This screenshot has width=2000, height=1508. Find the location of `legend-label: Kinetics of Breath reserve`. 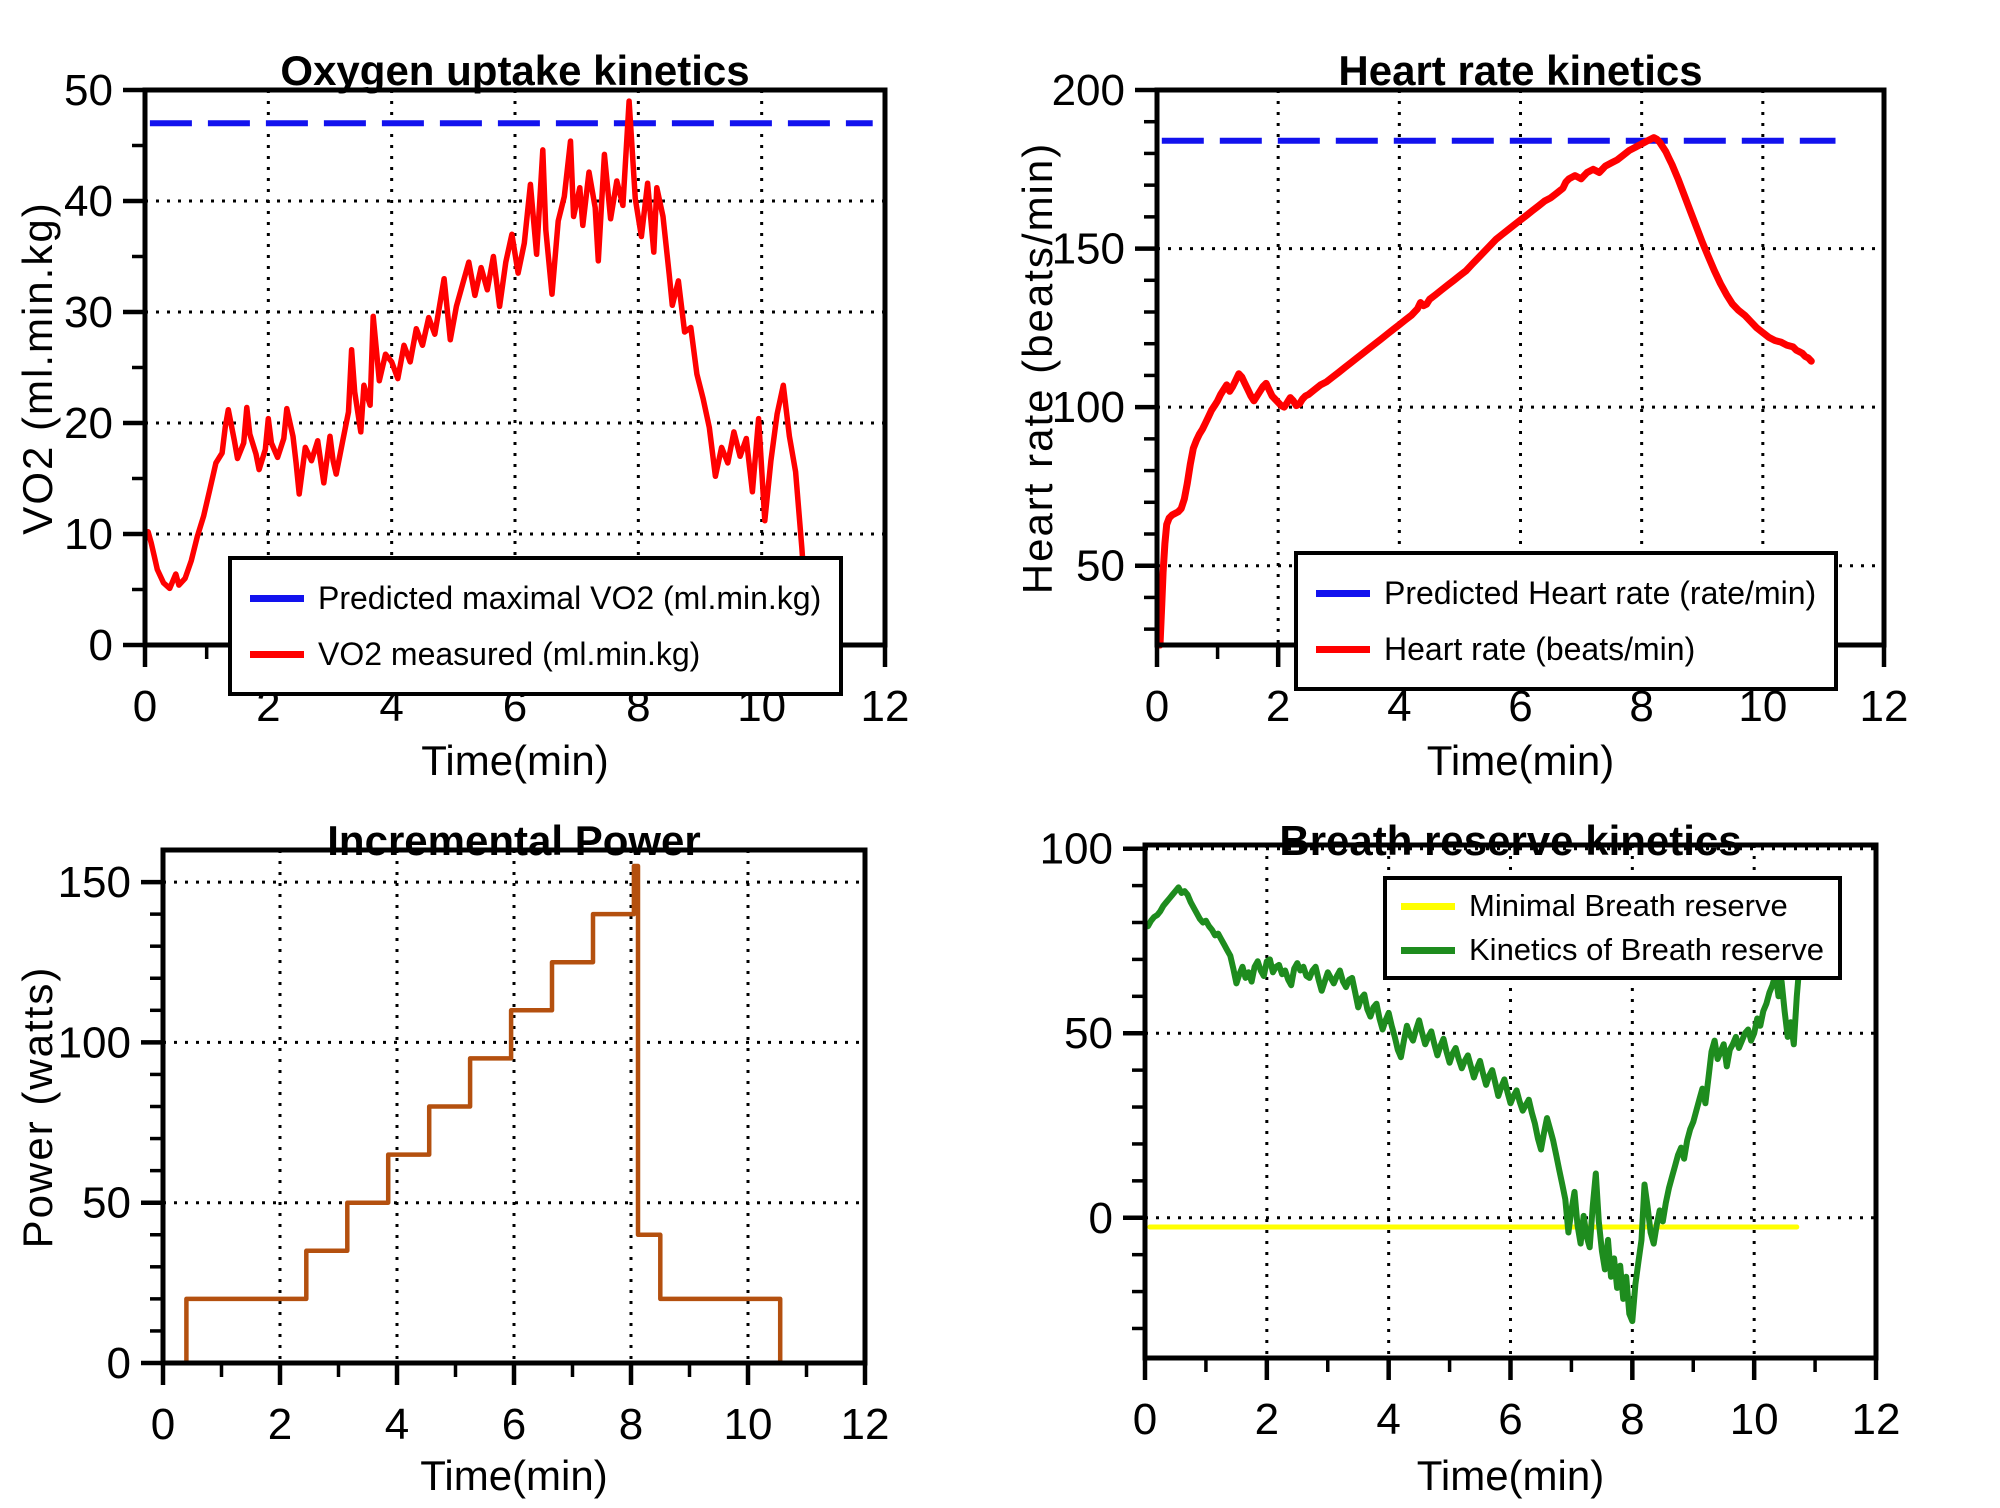

legend-label: Kinetics of Breath reserve is located at coordinates (1646, 949).